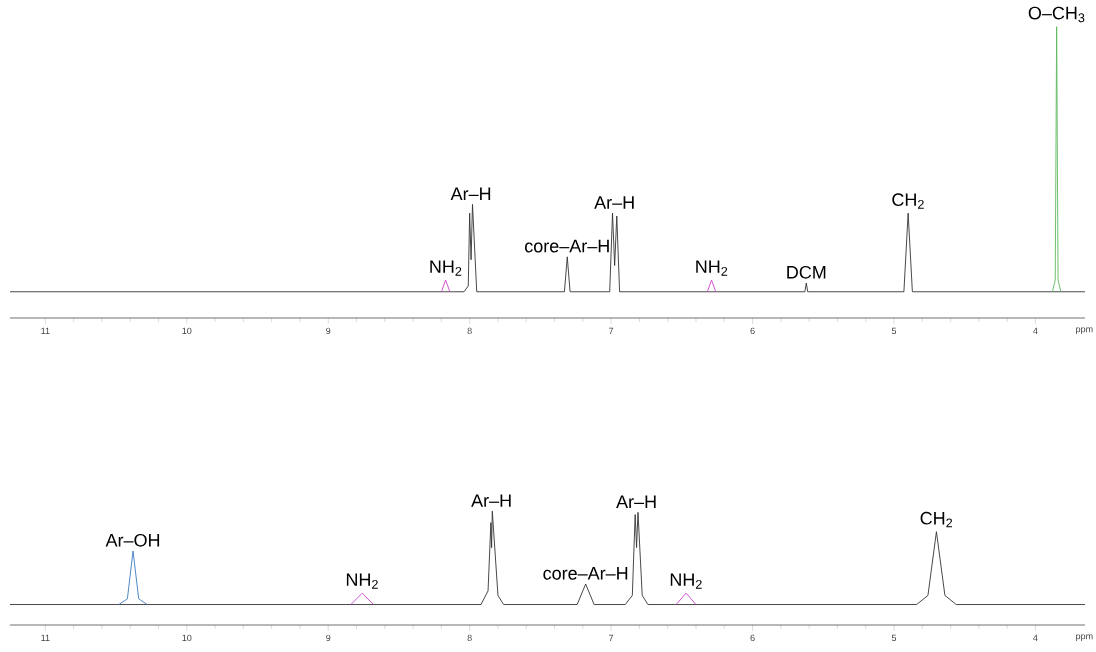 The width and height of the screenshot is (1096, 652). What do you see at coordinates (1056, 14) in the screenshot?
I see `annotation: O–CH$_{3}$` at bounding box center [1056, 14].